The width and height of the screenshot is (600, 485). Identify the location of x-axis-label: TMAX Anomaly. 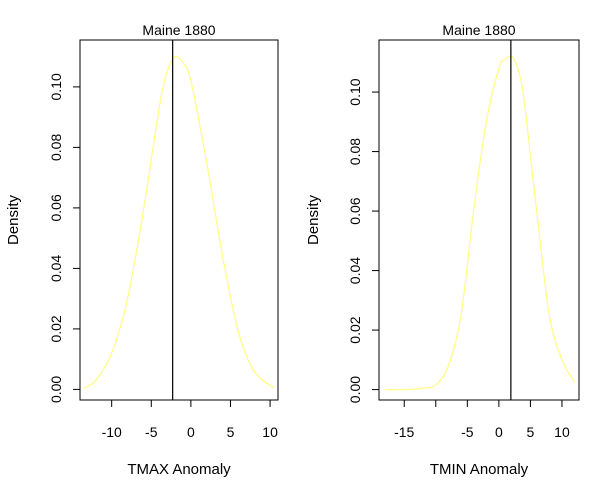
(179, 469).